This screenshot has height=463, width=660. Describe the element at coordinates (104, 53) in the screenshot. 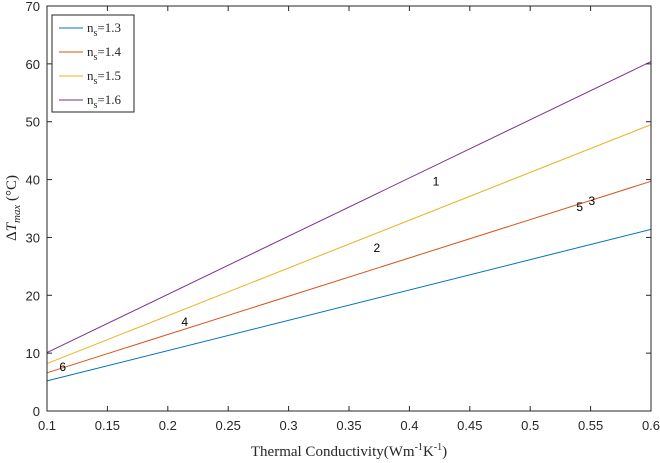

I see `legend-label-2: ns=1.4` at that location.